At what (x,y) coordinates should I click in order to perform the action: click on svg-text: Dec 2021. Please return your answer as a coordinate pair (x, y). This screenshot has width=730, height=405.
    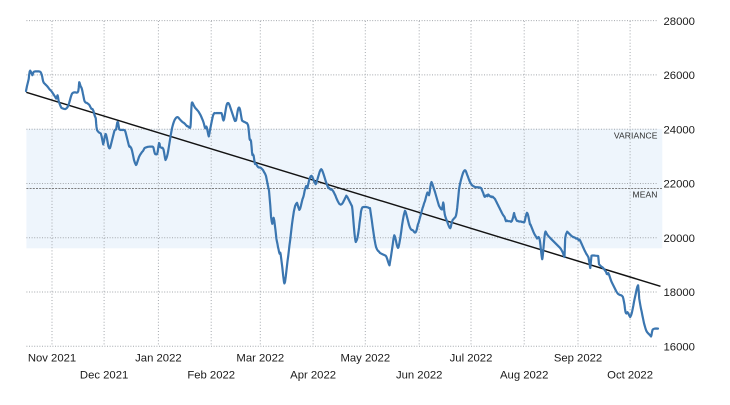
    Looking at the image, I should click on (104, 376).